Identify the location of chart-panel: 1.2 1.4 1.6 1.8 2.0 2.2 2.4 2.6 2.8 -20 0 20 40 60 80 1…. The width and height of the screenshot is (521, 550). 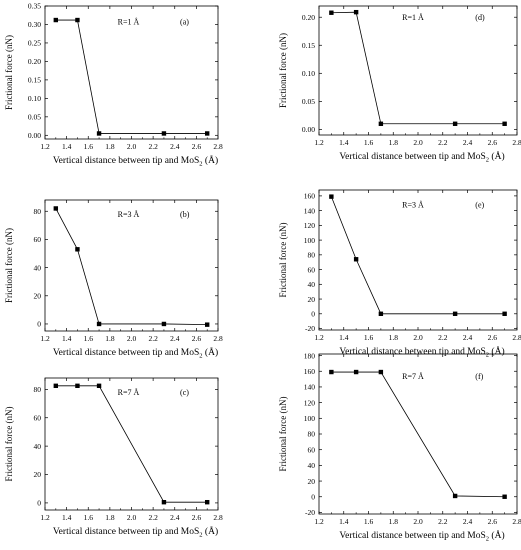
(399, 274).